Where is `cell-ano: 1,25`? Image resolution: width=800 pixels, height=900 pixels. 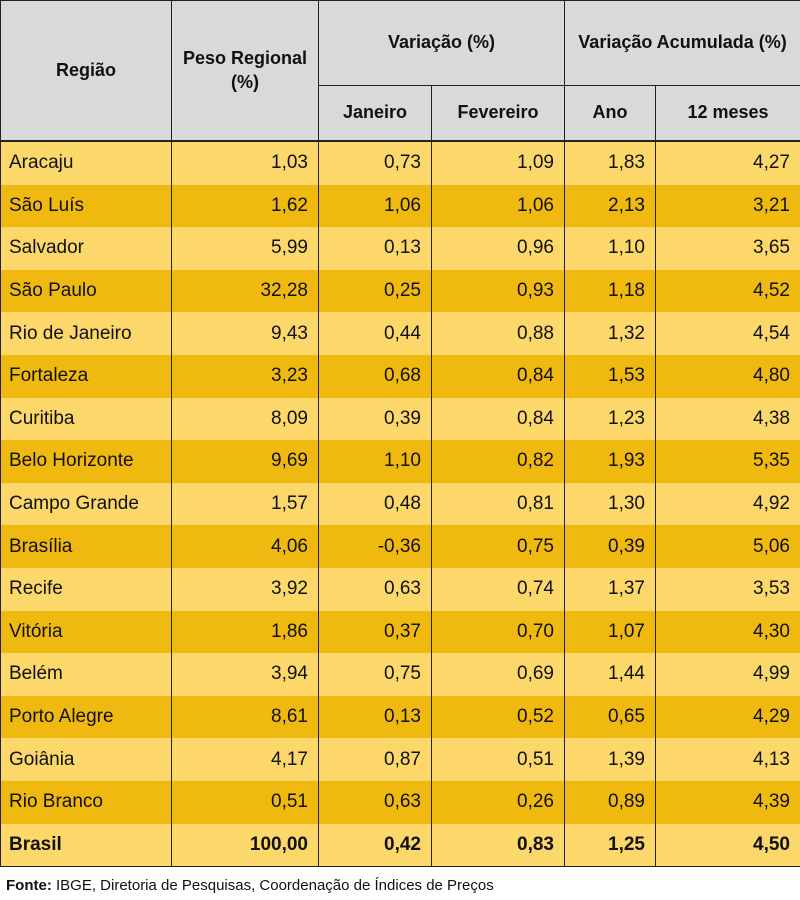 cell-ano: 1,25 is located at coordinates (610, 845).